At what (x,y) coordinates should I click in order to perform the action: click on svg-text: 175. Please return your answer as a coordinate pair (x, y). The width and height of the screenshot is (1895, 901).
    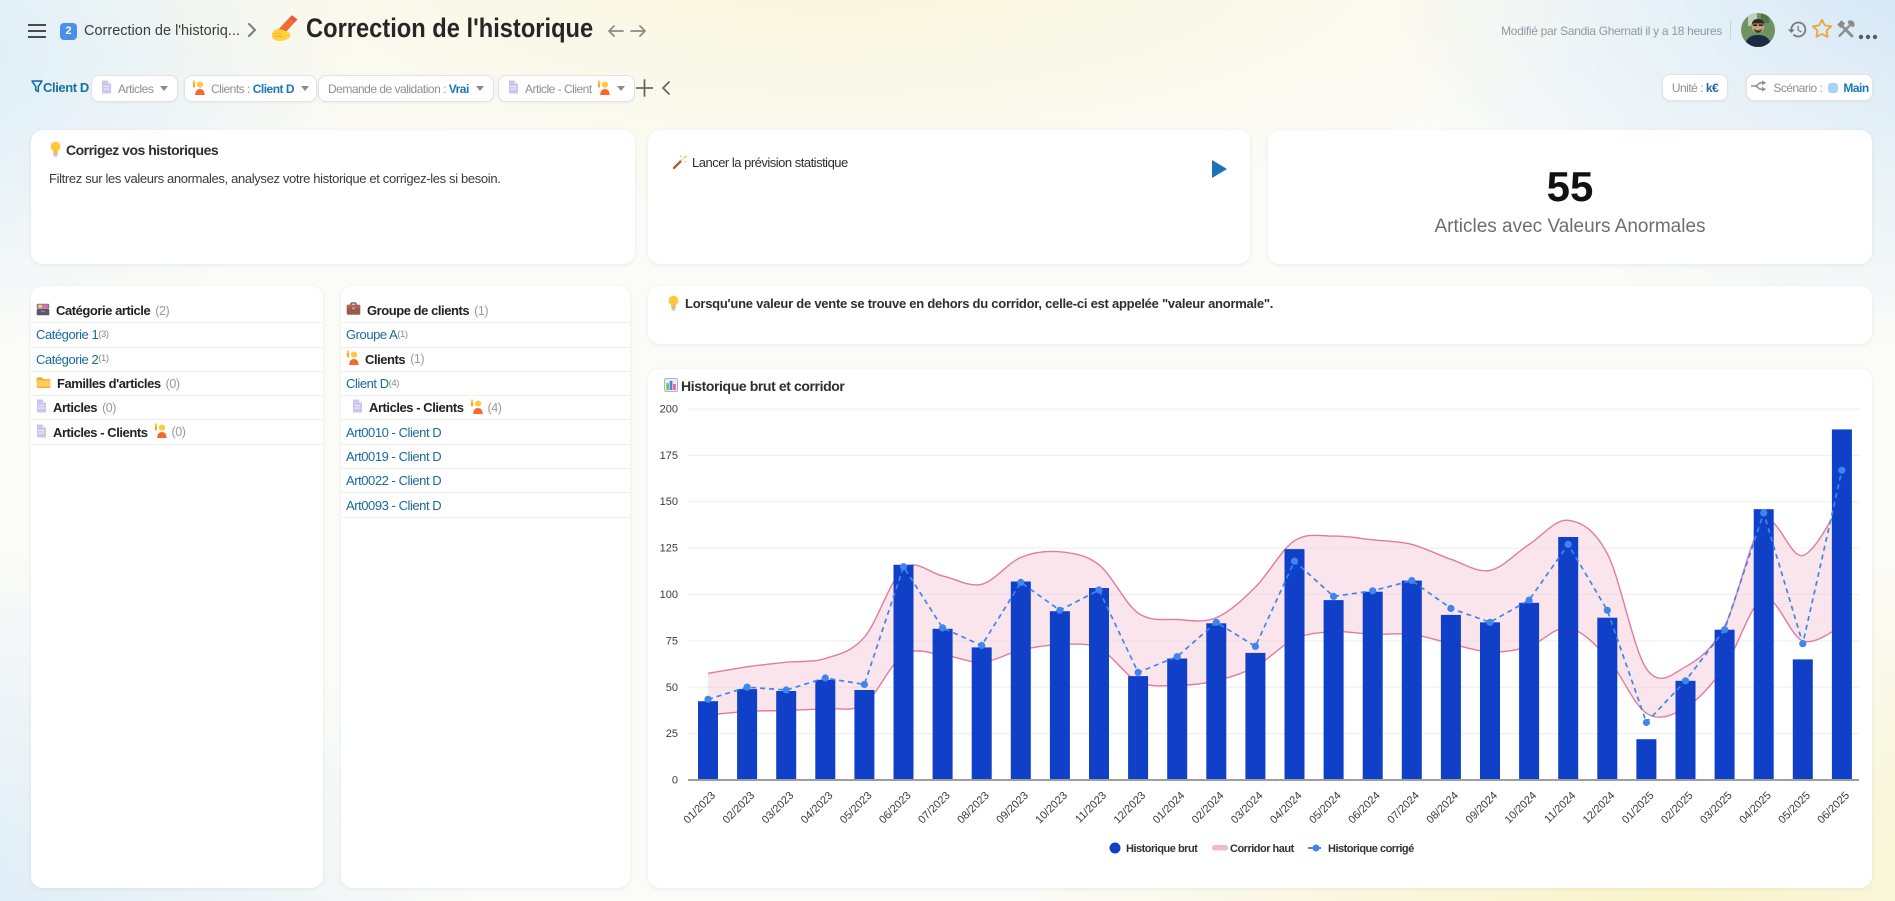
    Looking at the image, I should click on (669, 456).